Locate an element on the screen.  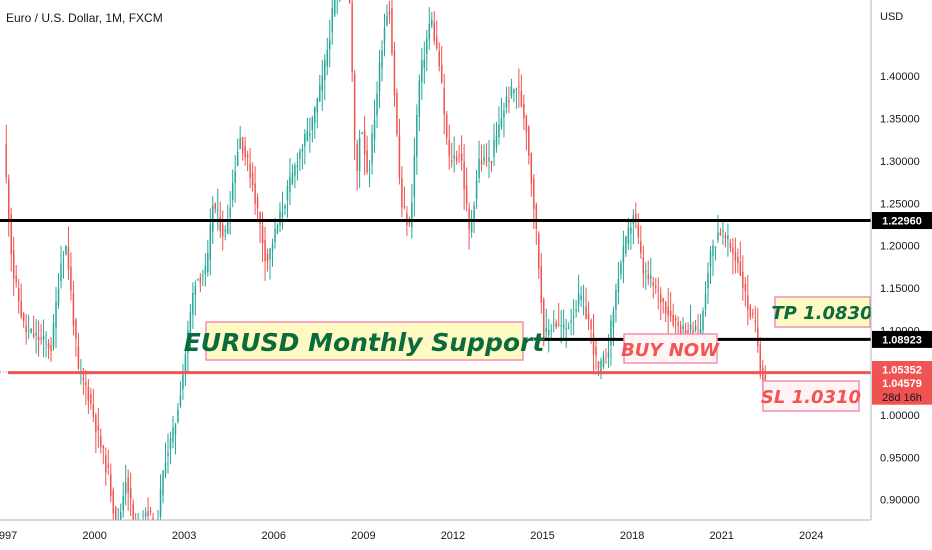
x-tick-label: 2000 is located at coordinates (94, 536).